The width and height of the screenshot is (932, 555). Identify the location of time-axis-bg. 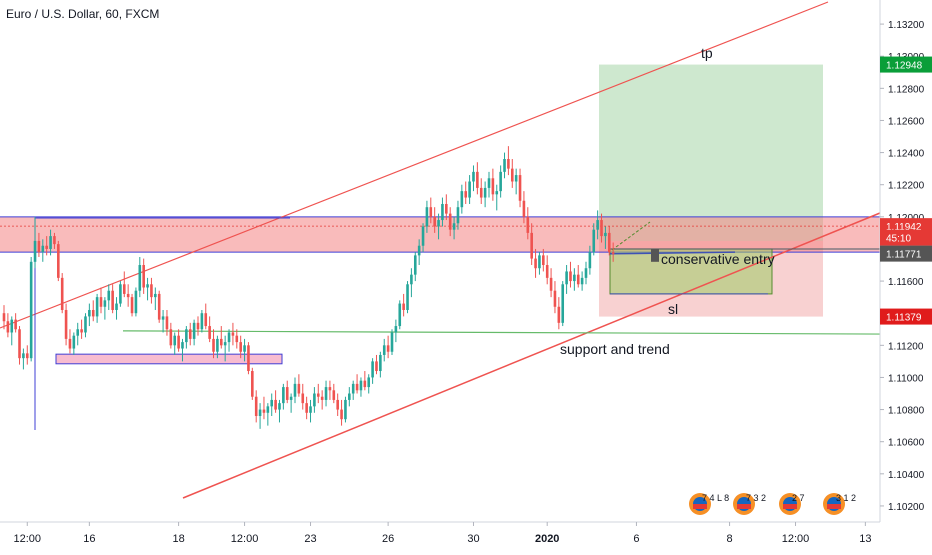
(466, 536).